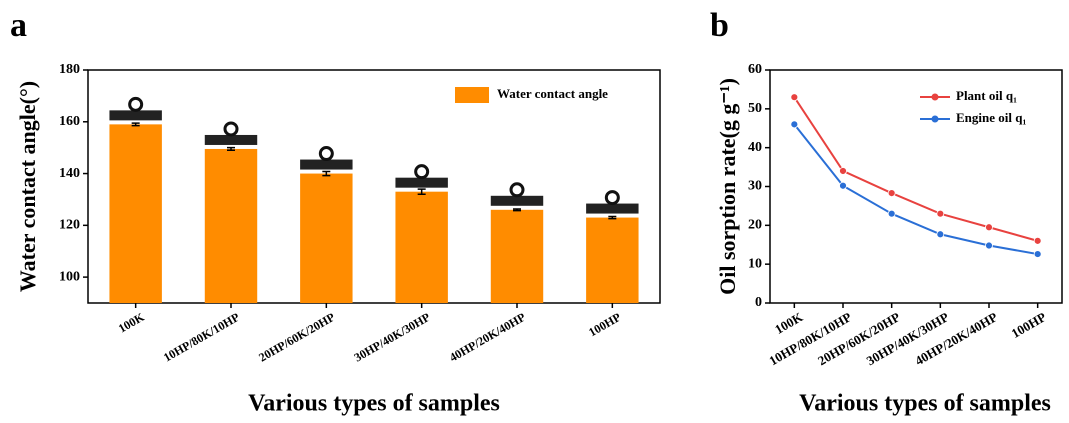 The image size is (1069, 423). What do you see at coordinates (755, 69) in the screenshot?
I see `y-tick-label: 60` at bounding box center [755, 69].